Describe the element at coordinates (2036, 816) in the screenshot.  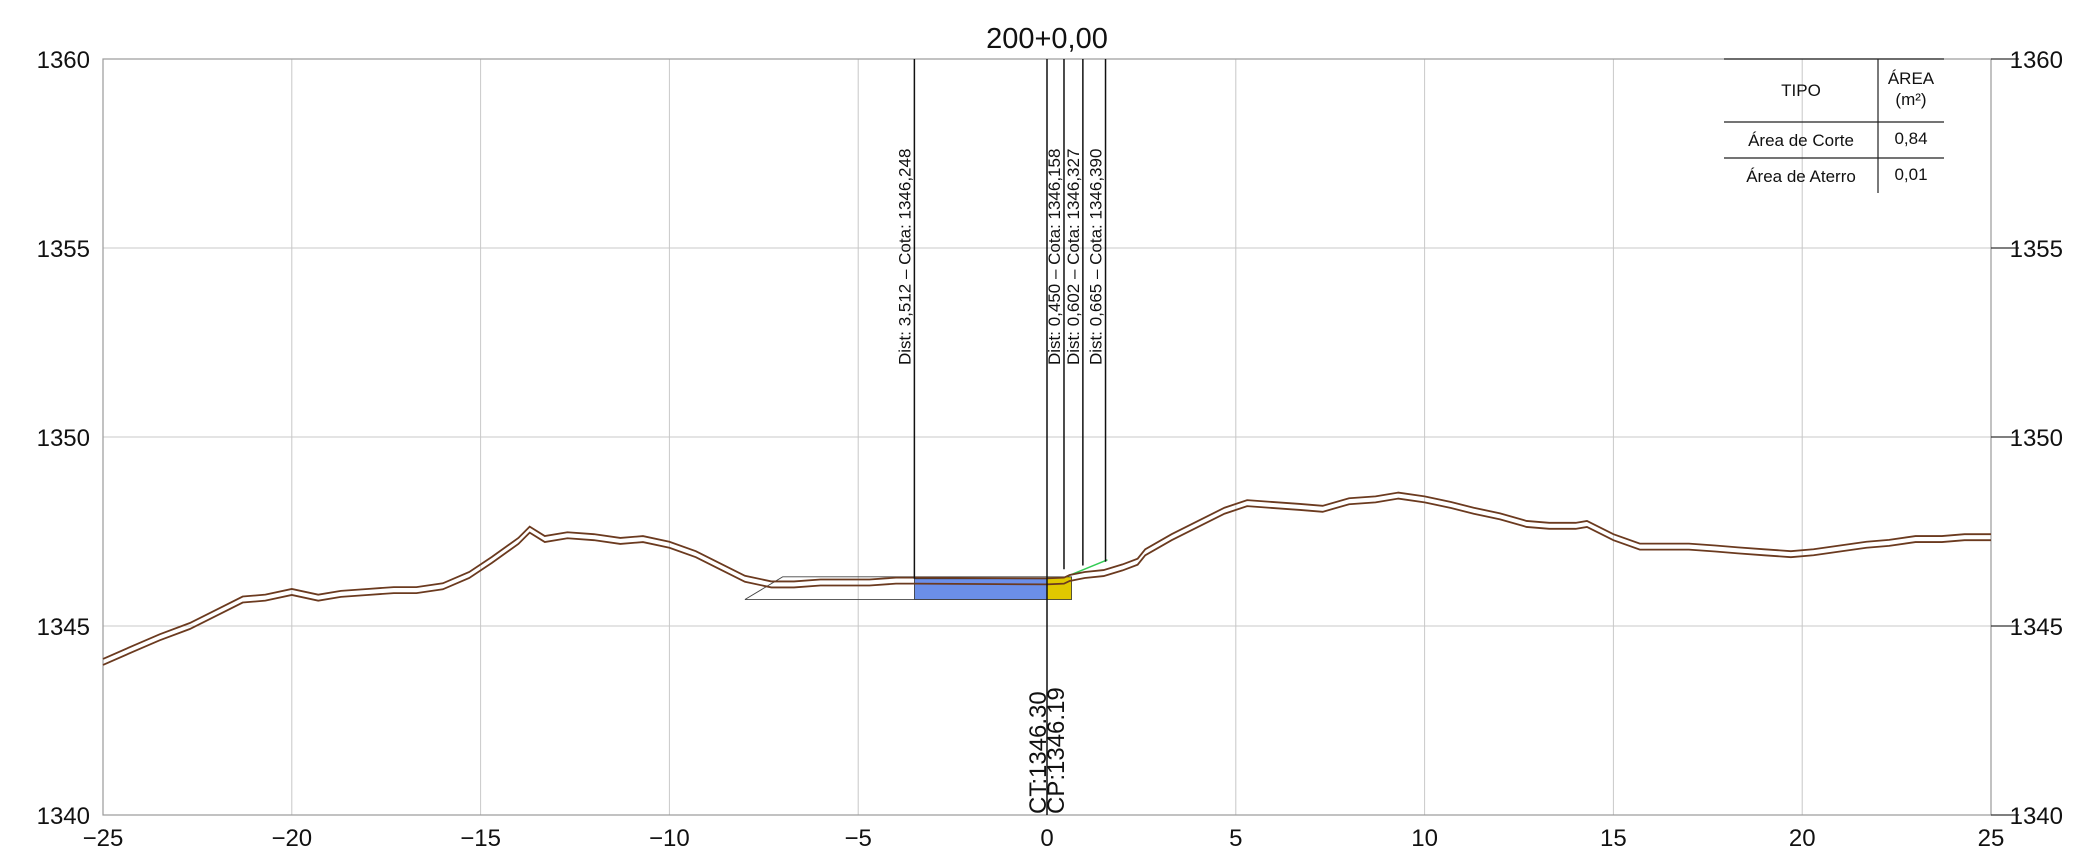
I see `y-tick-label-right: 1340` at that location.